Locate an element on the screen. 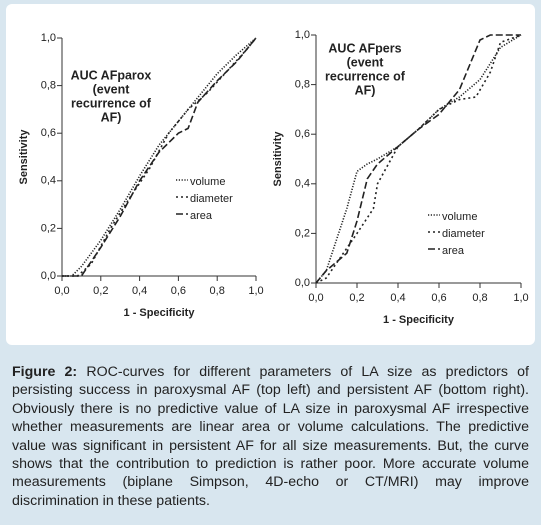 This screenshot has height=525, width=541. caption-label: Figure 2: is located at coordinates (45, 372).